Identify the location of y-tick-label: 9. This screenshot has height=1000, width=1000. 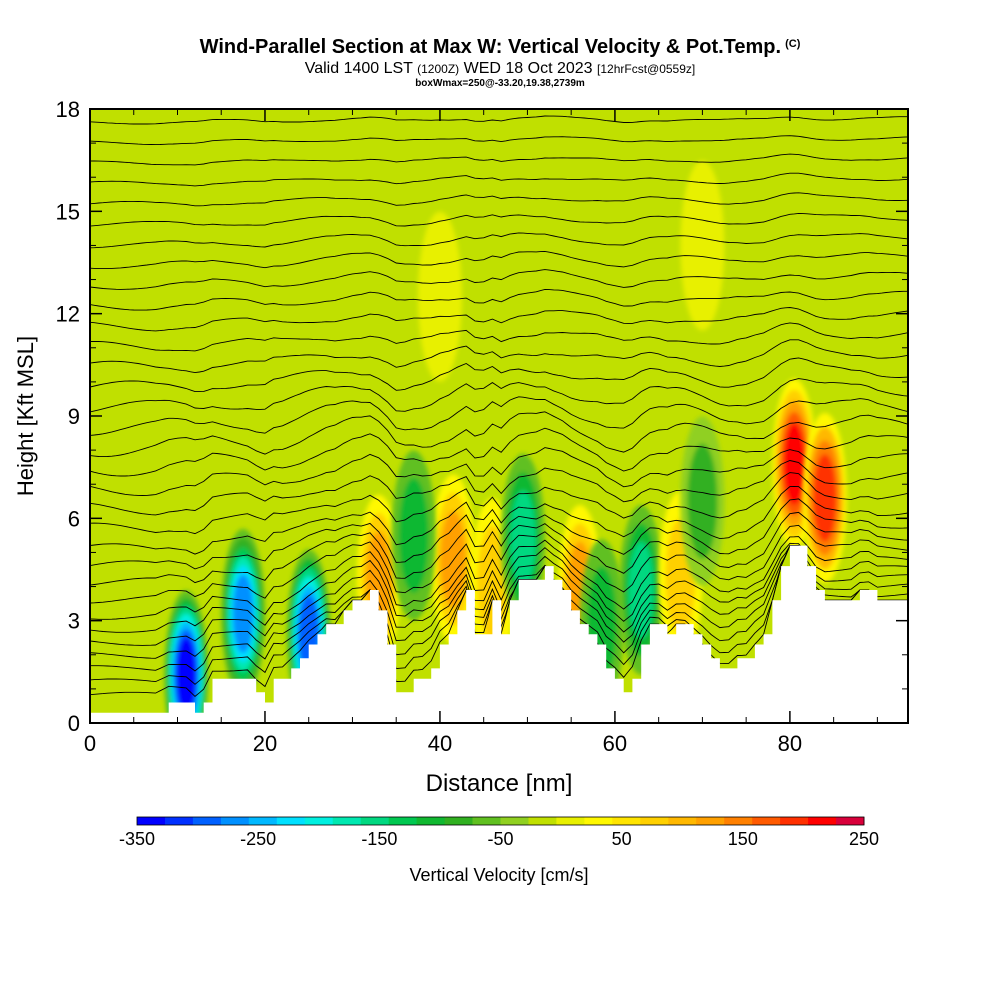
(74, 416).